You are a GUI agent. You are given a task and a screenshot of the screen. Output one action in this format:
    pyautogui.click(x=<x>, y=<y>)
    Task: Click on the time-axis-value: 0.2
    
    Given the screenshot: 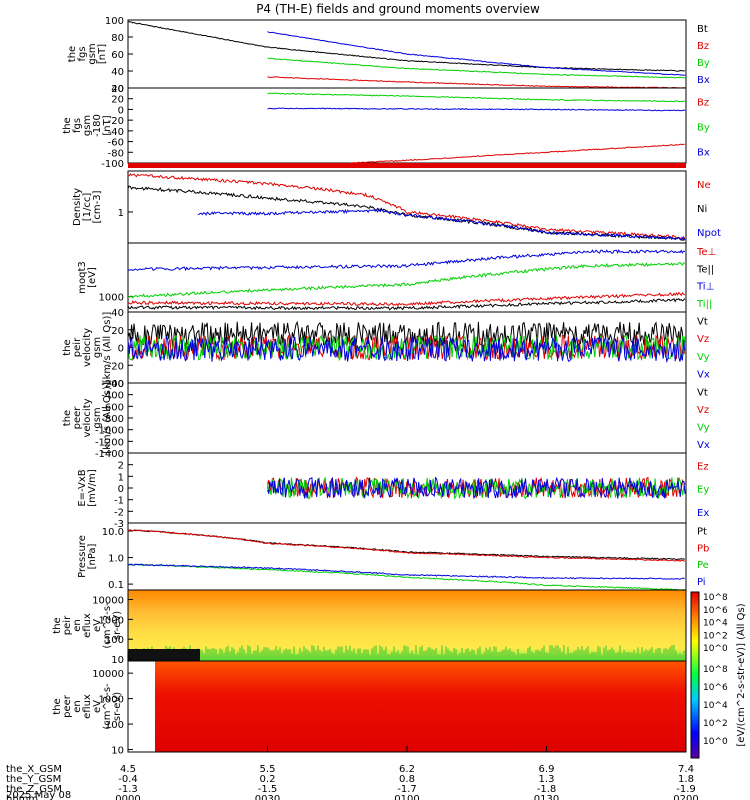 What is the action you would take?
    pyautogui.click(x=268, y=779)
    